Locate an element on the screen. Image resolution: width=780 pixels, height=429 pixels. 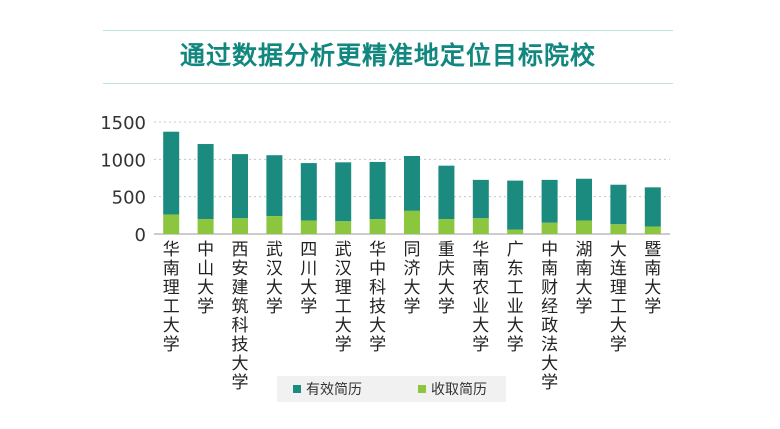
x-tick-label: 四川大学 is located at coordinates (308, 278).